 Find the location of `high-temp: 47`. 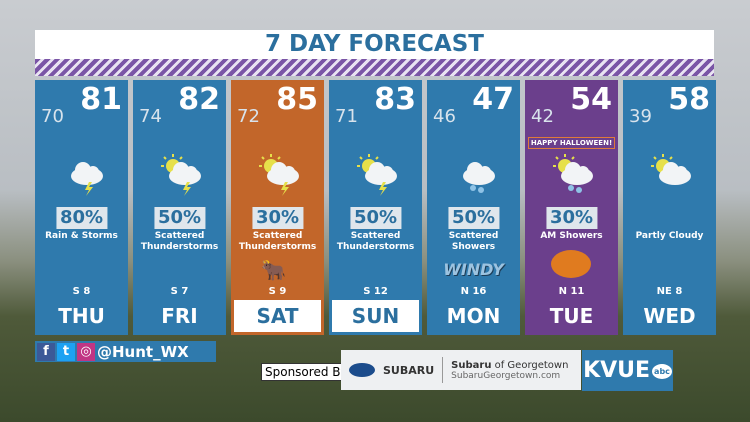

high-temp: 47 is located at coordinates (493, 99).